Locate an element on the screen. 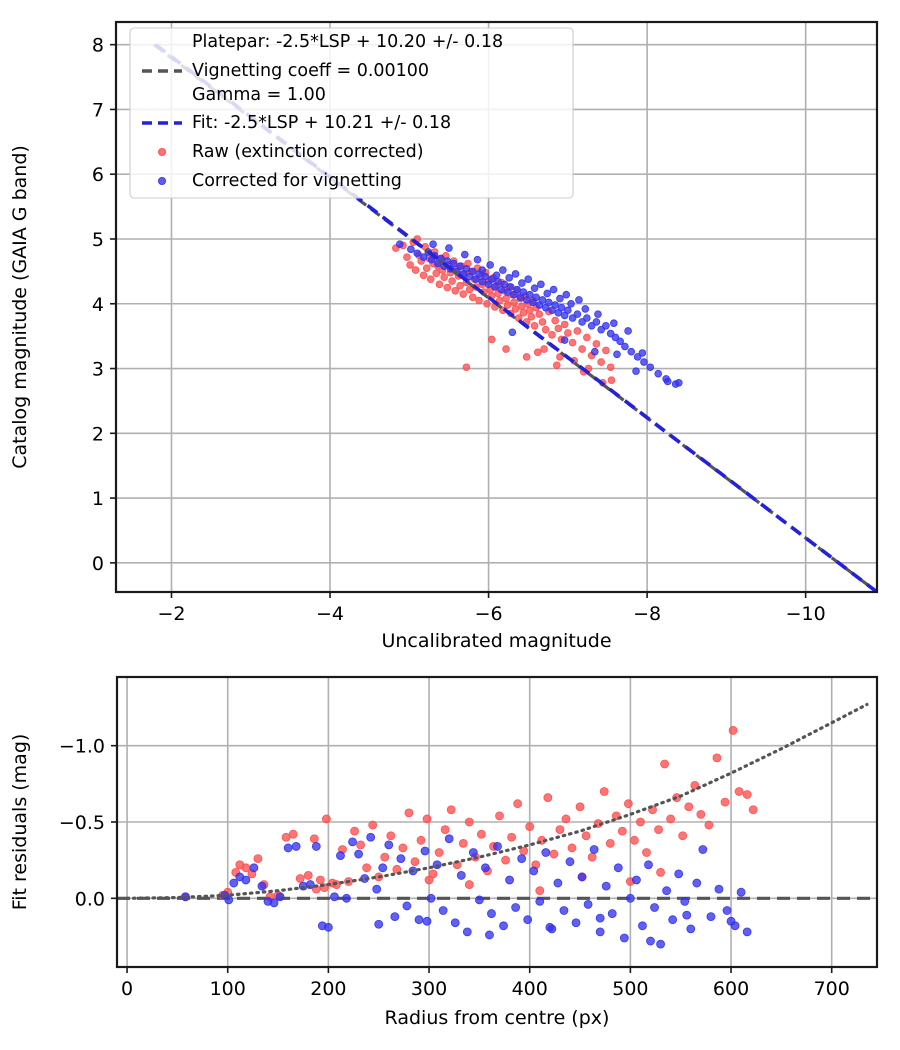 The width and height of the screenshot is (900, 1050). x-tick-label: 600 is located at coordinates (731, 989).